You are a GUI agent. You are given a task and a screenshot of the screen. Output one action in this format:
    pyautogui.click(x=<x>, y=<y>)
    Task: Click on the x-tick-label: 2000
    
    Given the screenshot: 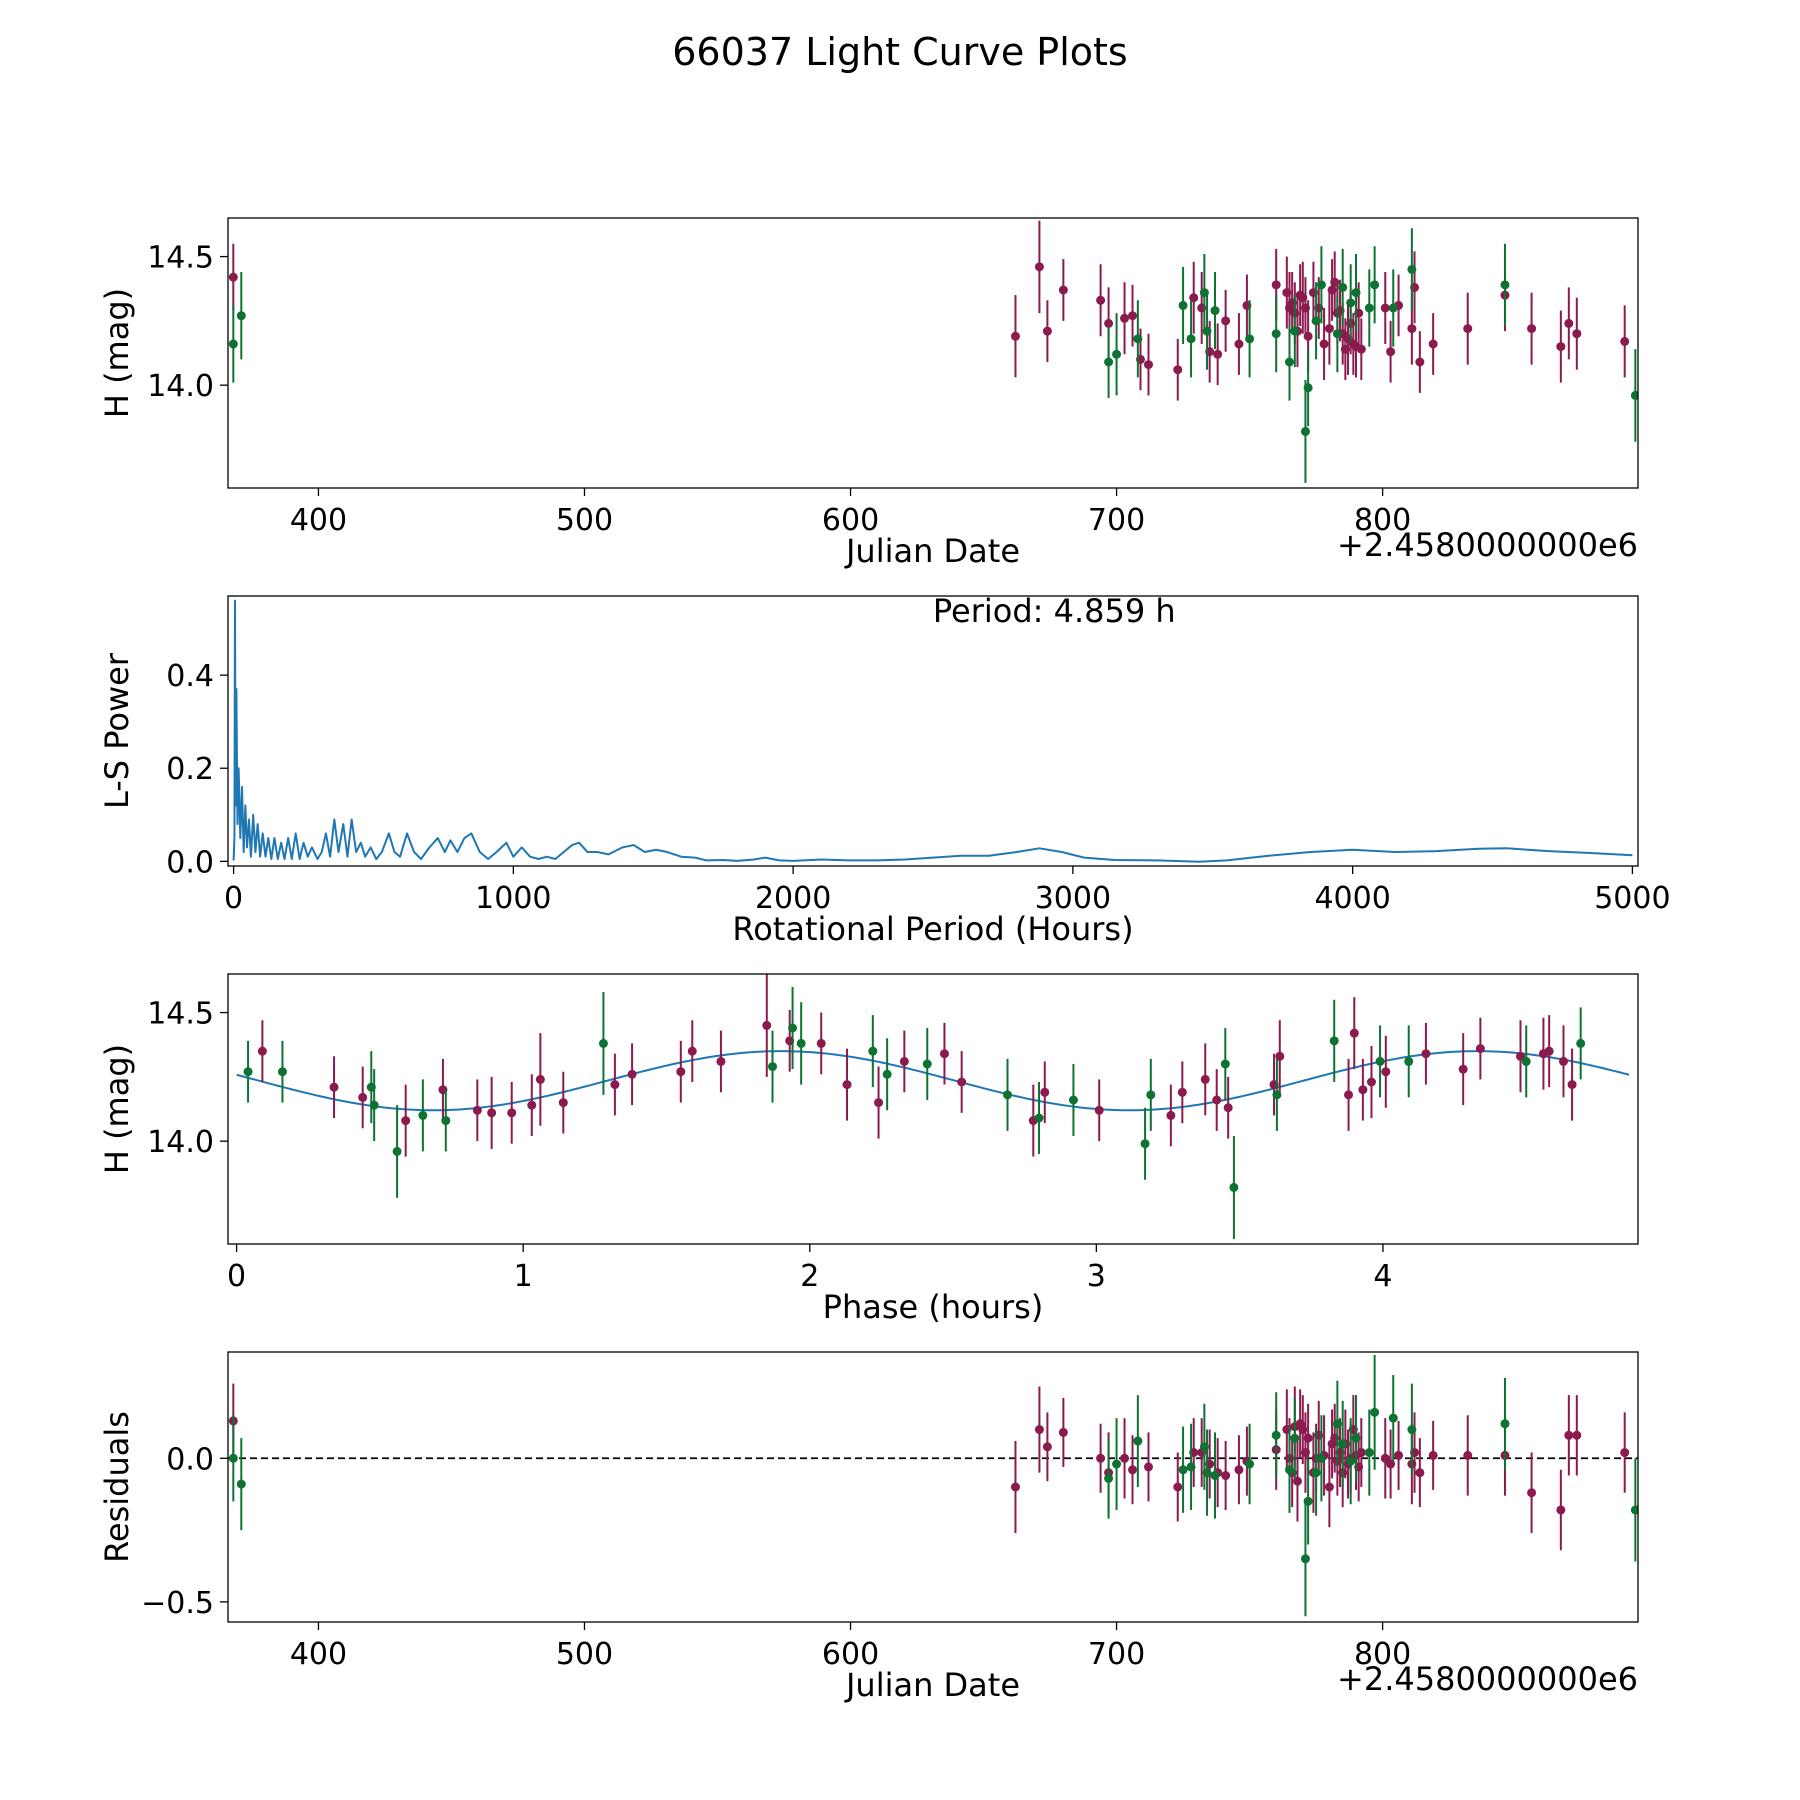 What is the action you would take?
    pyautogui.click(x=793, y=898)
    